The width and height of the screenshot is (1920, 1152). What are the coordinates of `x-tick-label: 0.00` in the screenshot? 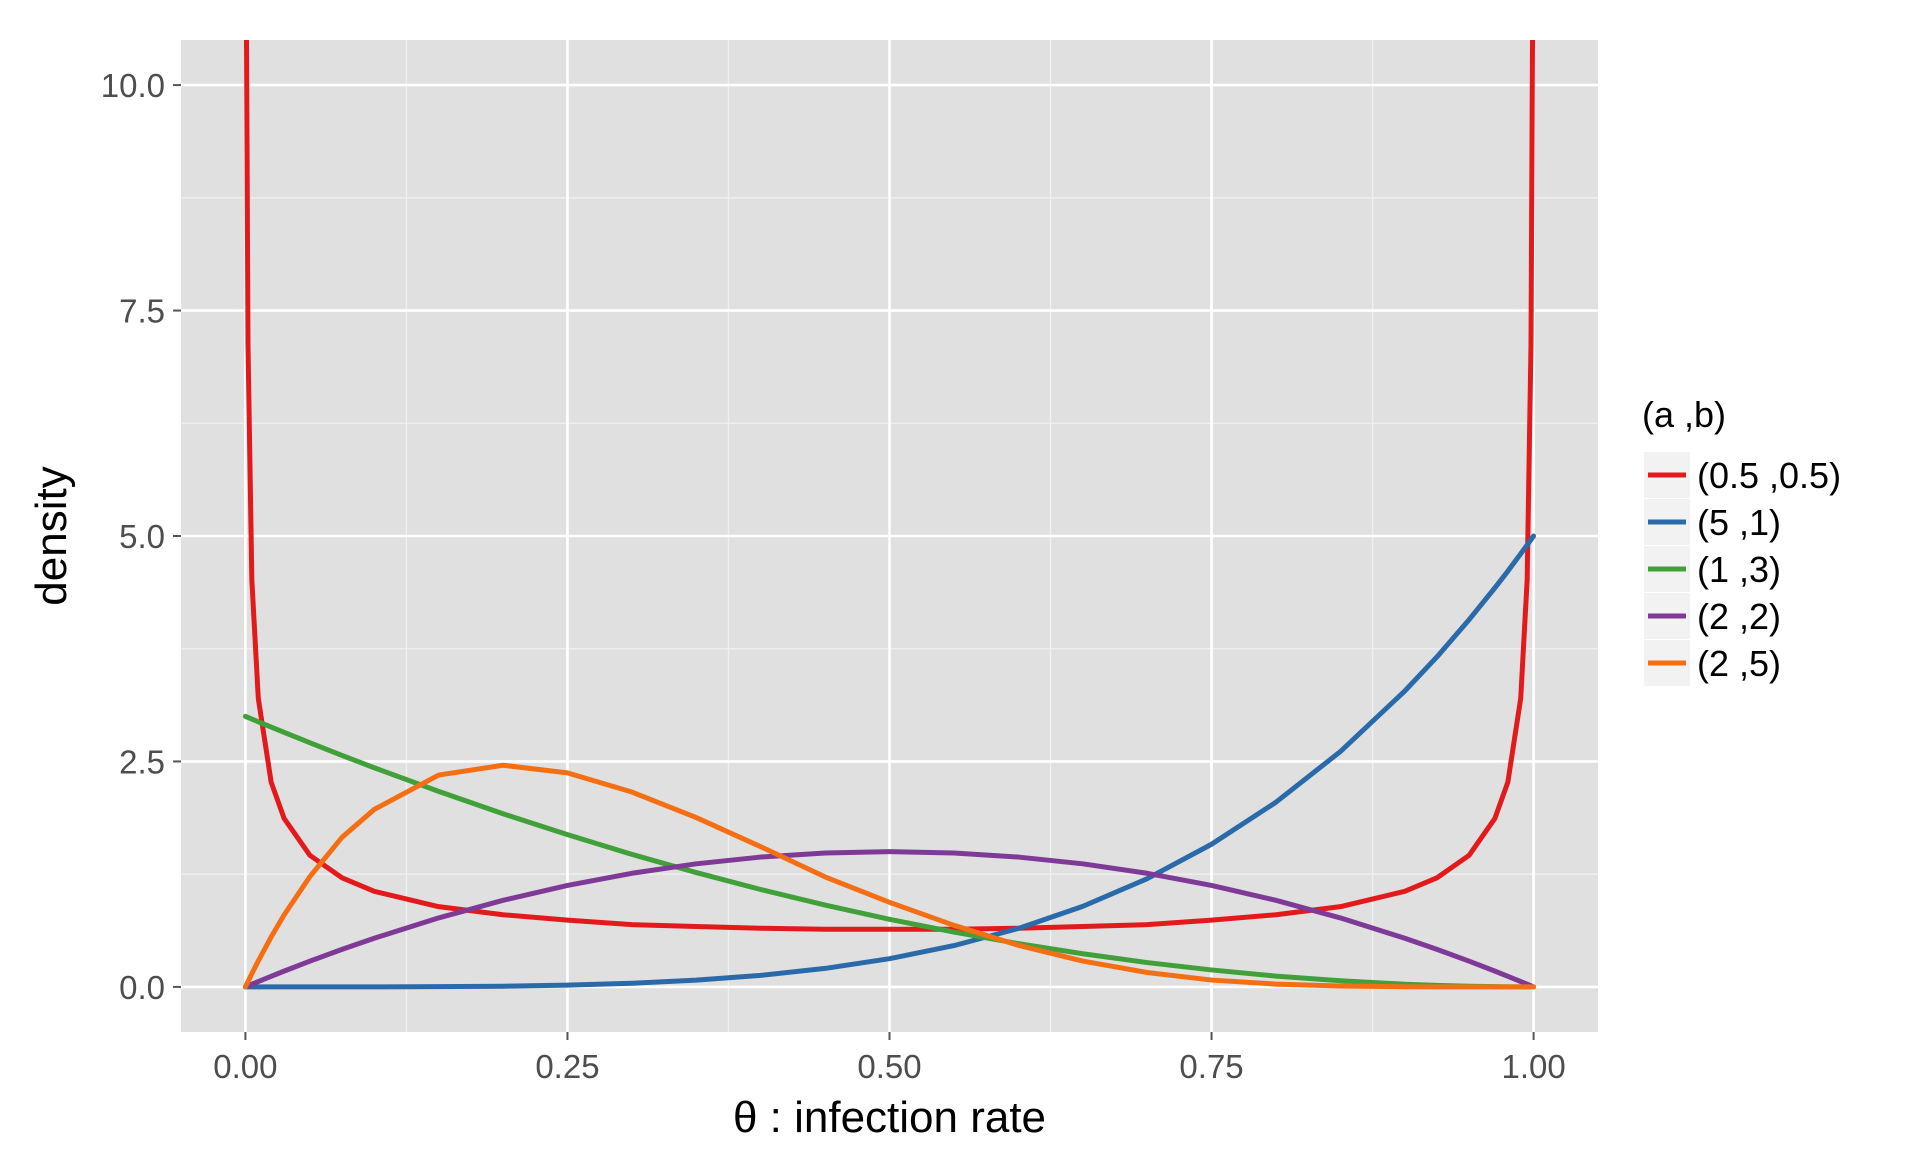 It's located at (245, 1066).